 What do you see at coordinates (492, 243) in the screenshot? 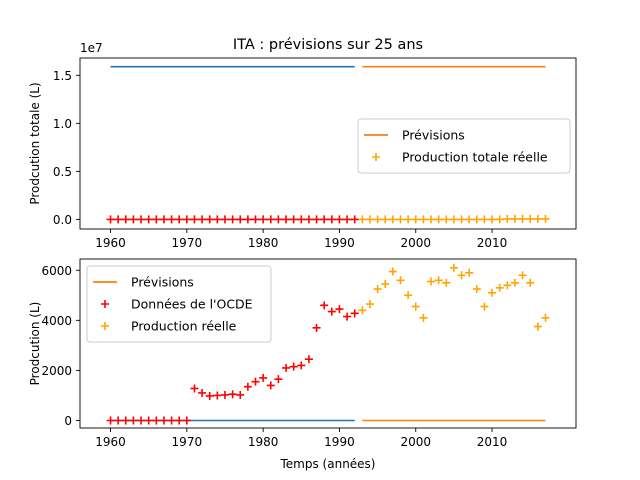
I see `x-tick-label: 2010` at bounding box center [492, 243].